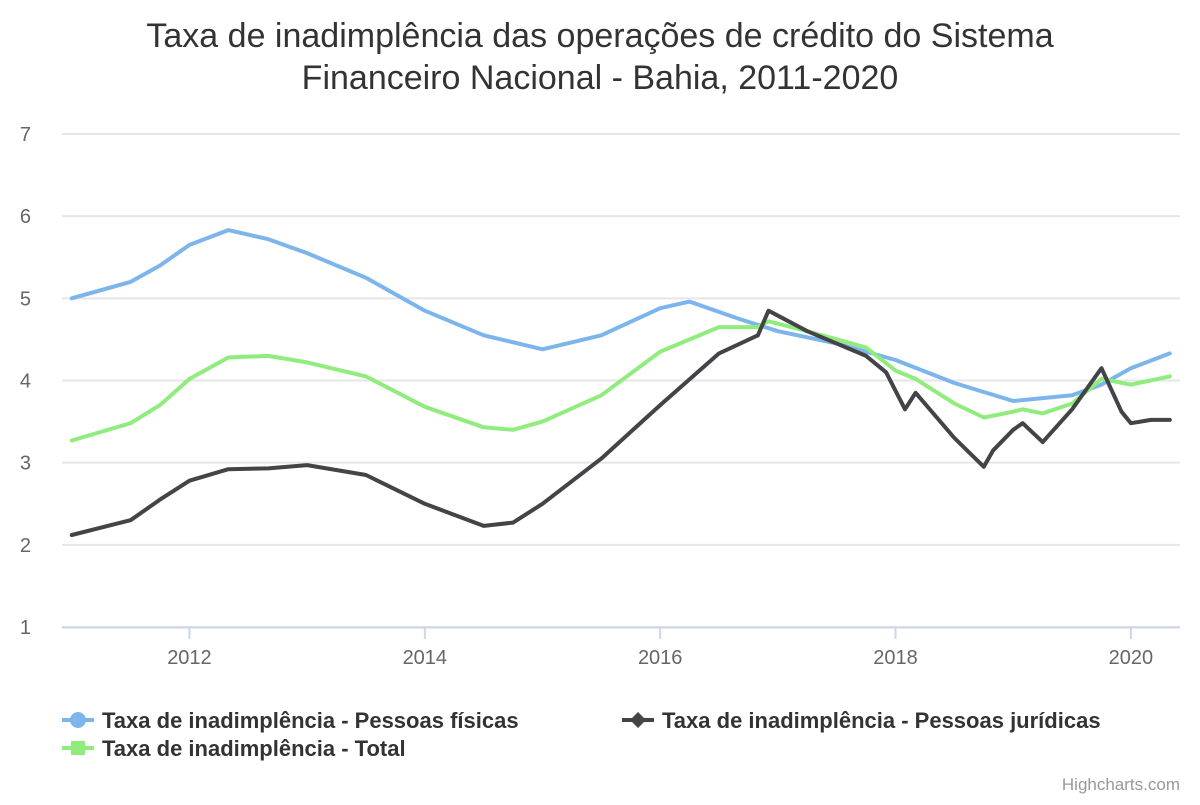 This screenshot has height=805, width=1200. I want to click on legend-item-0: Taxa de inadimplência - Pessoas físicas, so click(290, 720).